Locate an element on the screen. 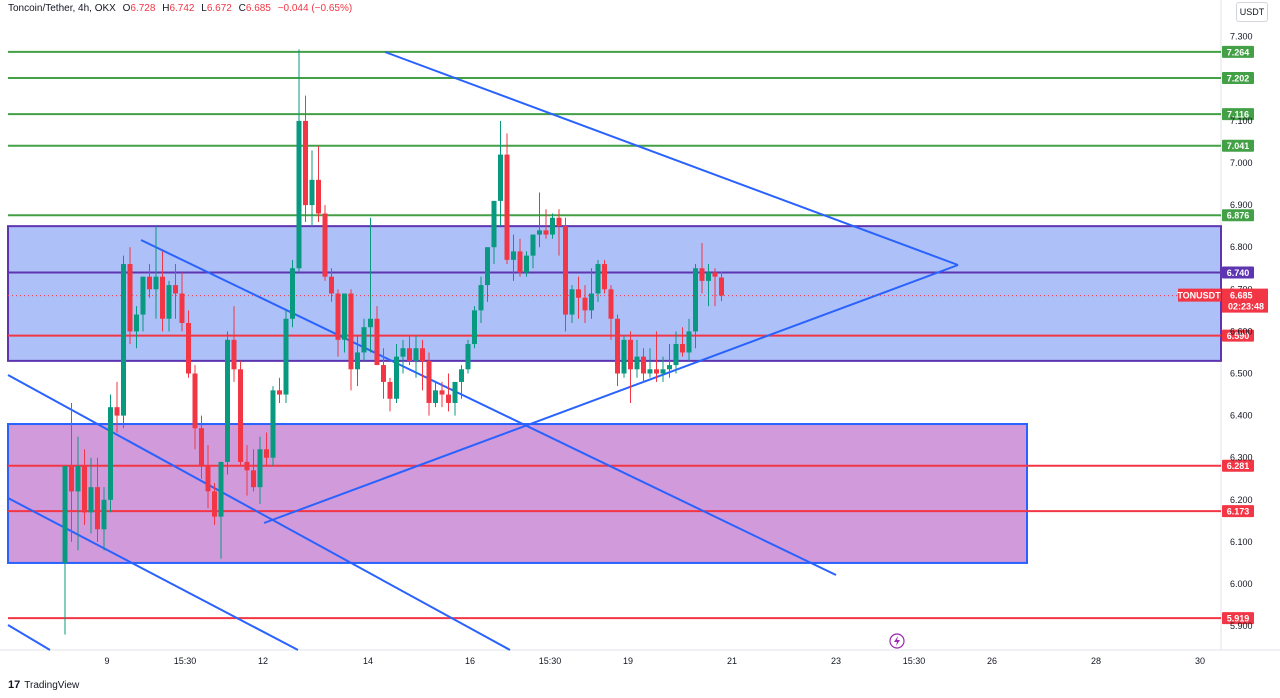 The image size is (1280, 698). tradingview-logo-text: TradingView is located at coordinates (52, 685).